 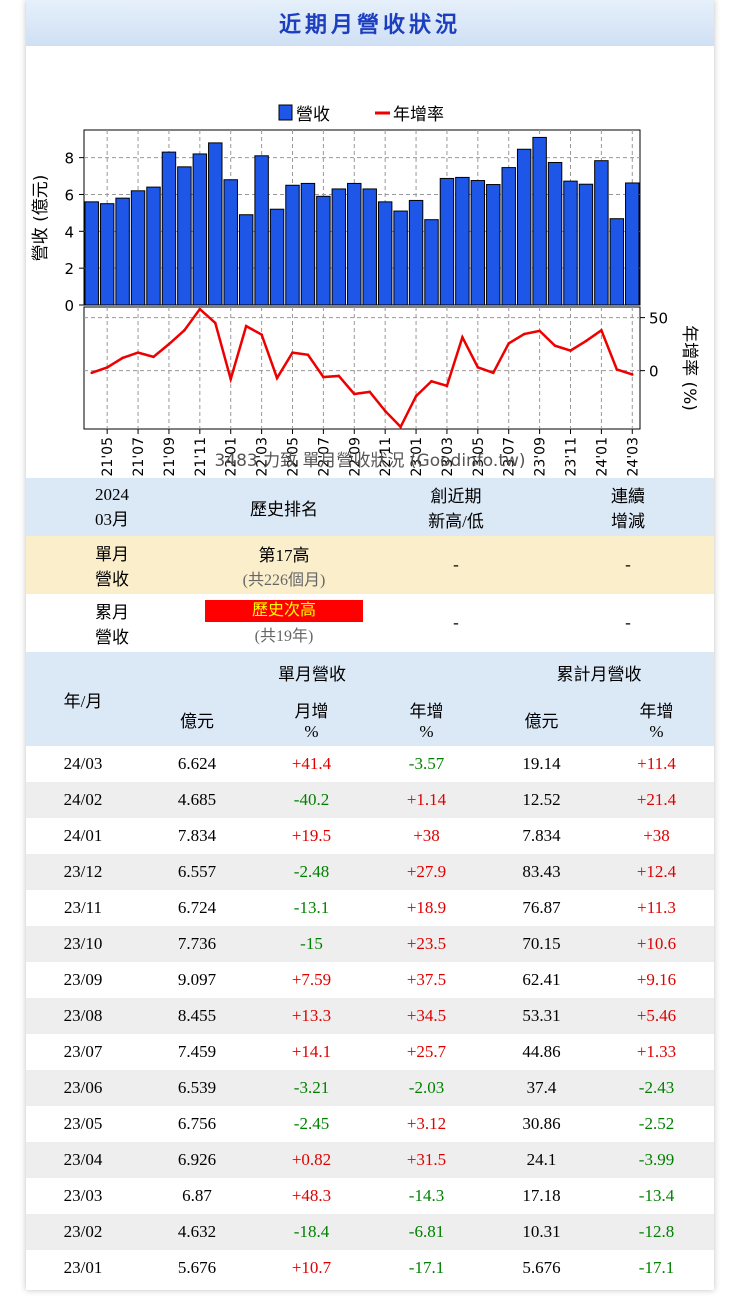 I want to click on cell-rev: 6.926, so click(x=197, y=1160).